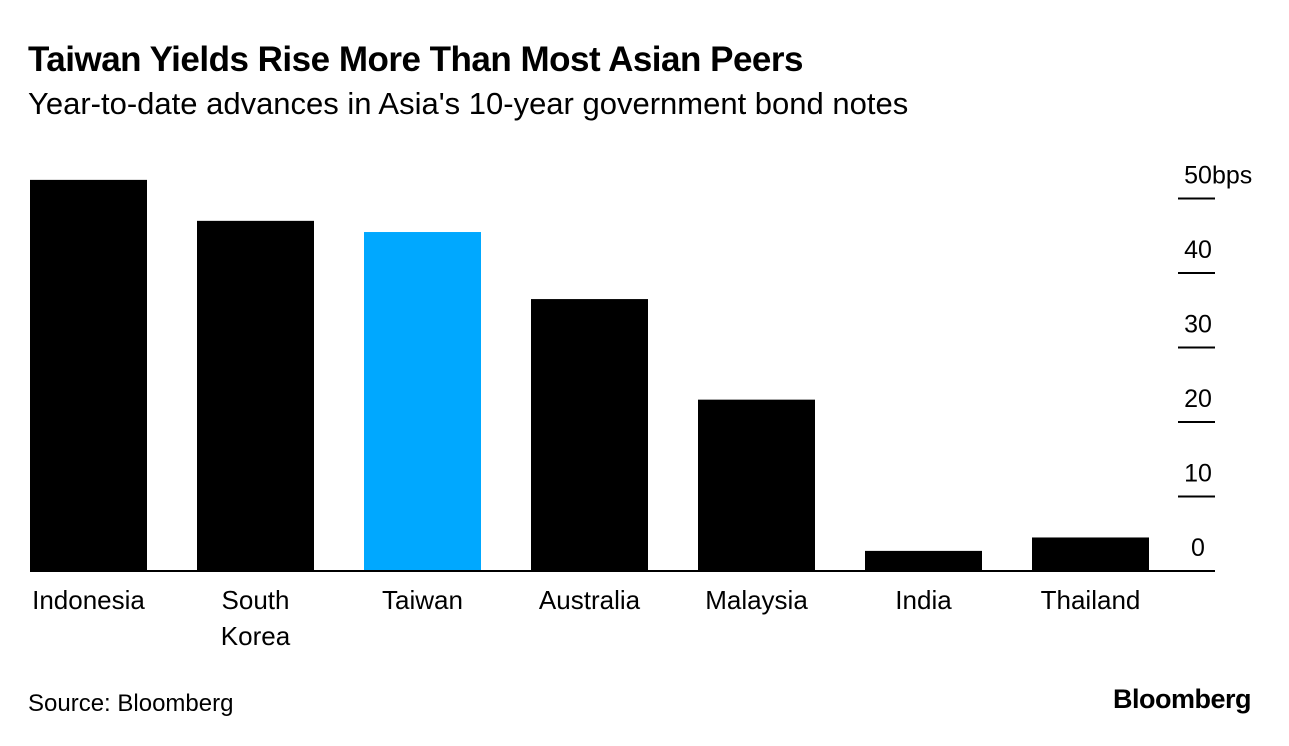  What do you see at coordinates (1198, 474) in the screenshot?
I see `y-tick-label-10: 10` at bounding box center [1198, 474].